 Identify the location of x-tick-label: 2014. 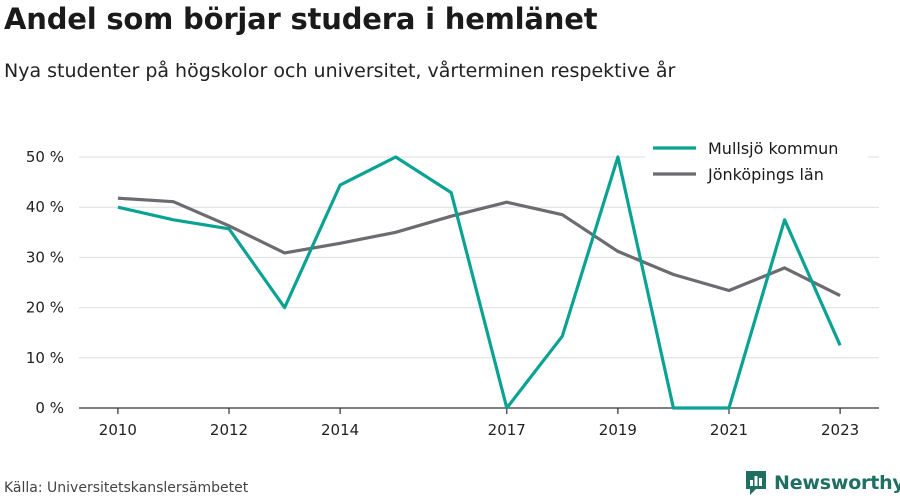
(340, 430).